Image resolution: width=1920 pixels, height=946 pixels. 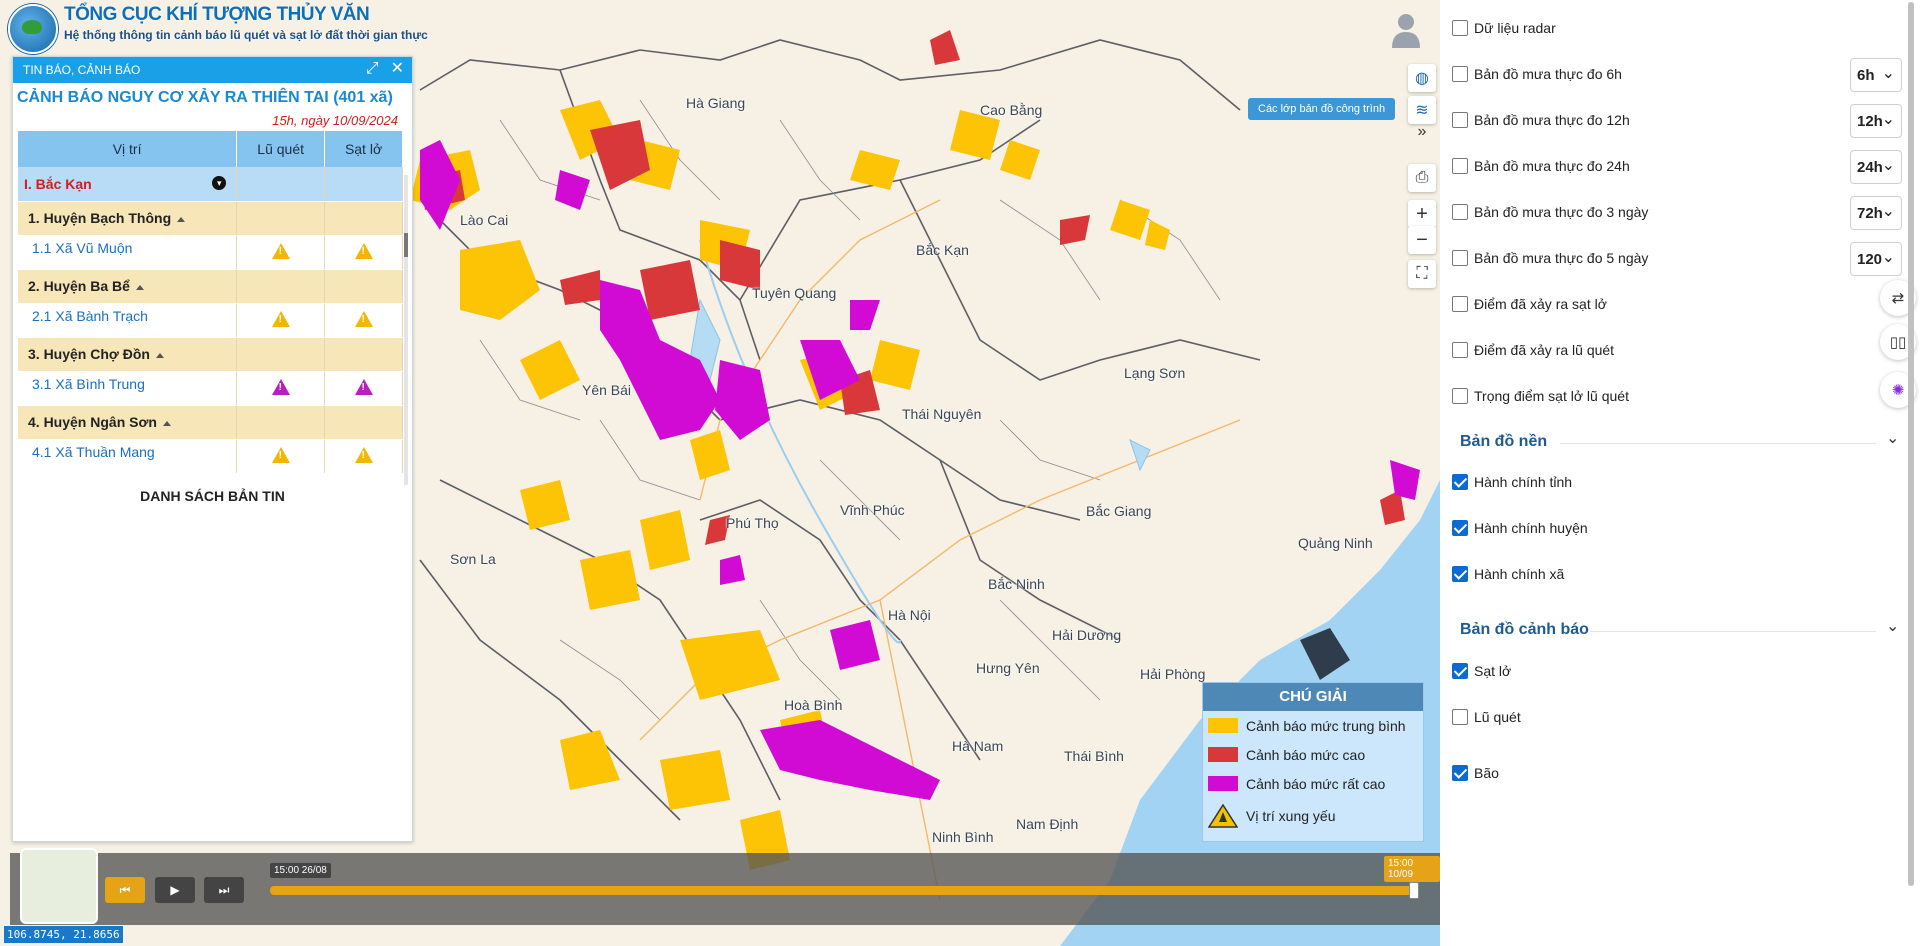 What do you see at coordinates (210, 354) in the screenshot?
I see `district-row: 3. Huyện Chợ Đồn` at bounding box center [210, 354].